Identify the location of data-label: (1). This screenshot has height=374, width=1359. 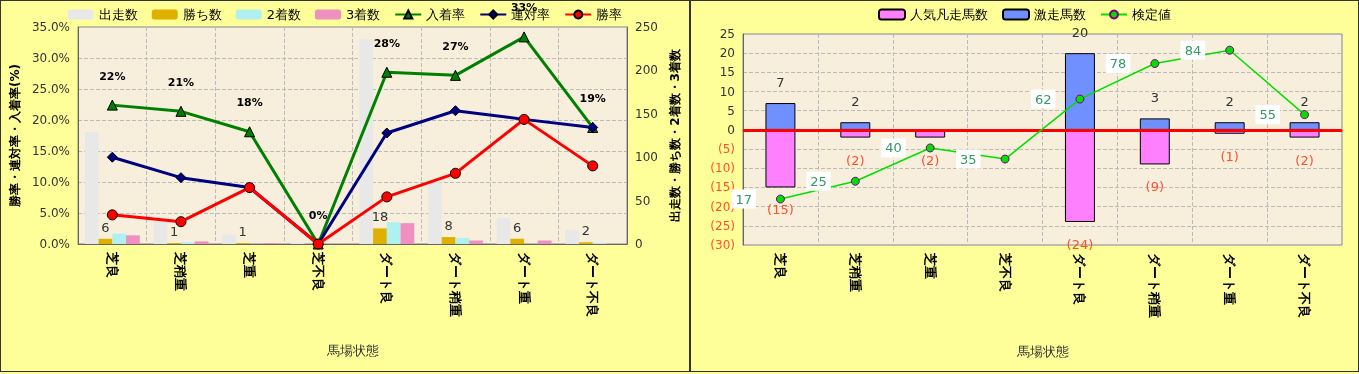
(1229, 156).